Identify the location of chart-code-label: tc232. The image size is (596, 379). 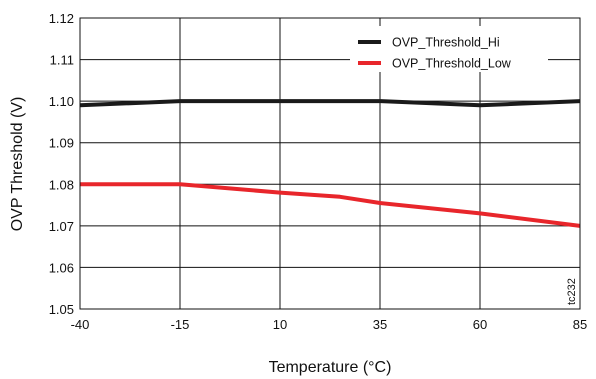
(572, 291).